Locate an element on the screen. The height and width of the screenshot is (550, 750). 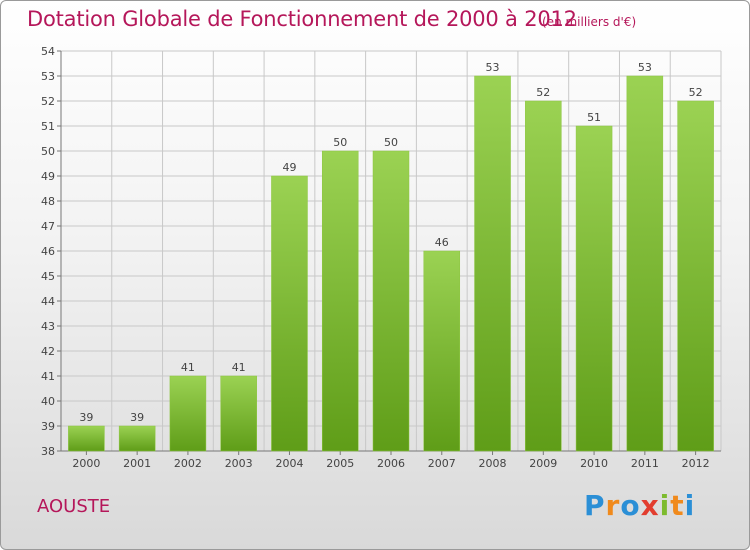
xtick-label-2003: 2003 is located at coordinates (239, 463).